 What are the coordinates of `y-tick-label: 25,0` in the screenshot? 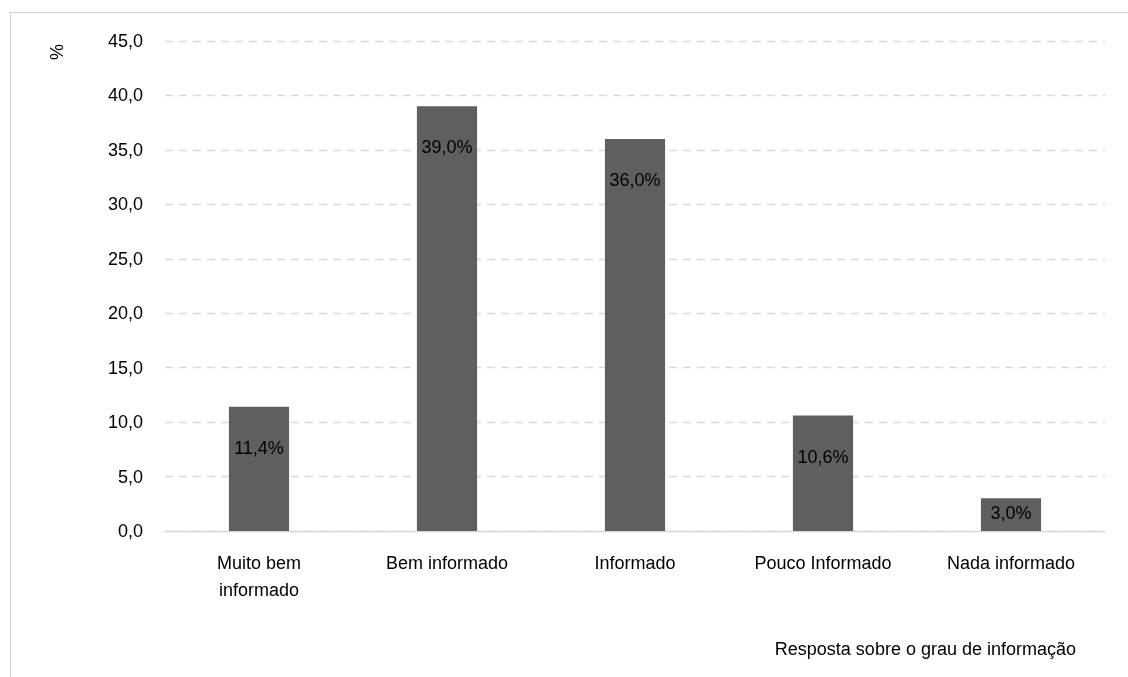 It's located at (125, 258).